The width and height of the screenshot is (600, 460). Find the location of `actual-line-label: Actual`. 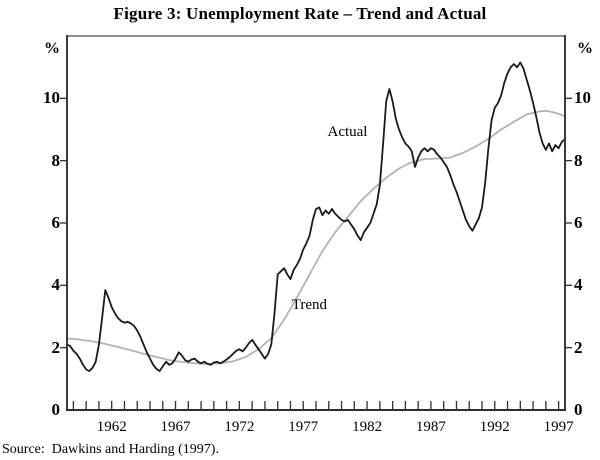

actual-line-label: Actual is located at coordinates (347, 131).